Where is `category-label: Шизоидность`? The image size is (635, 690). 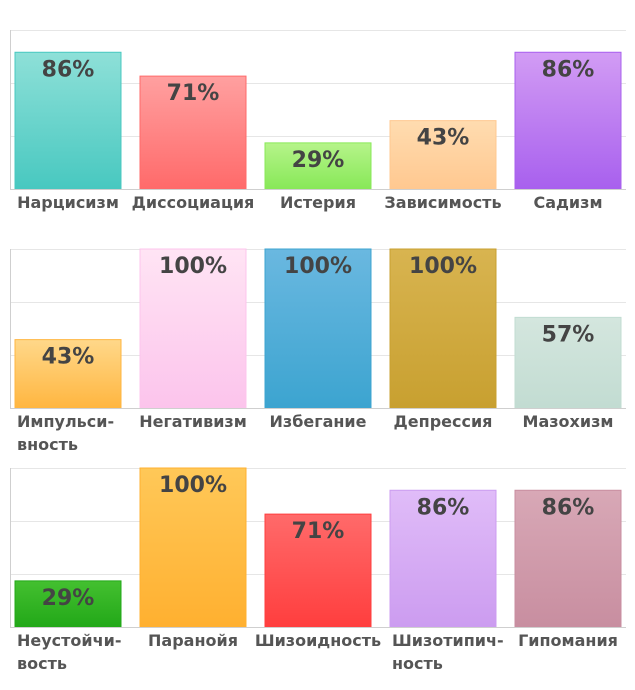
category-label: Шизоидность is located at coordinates (318, 640).